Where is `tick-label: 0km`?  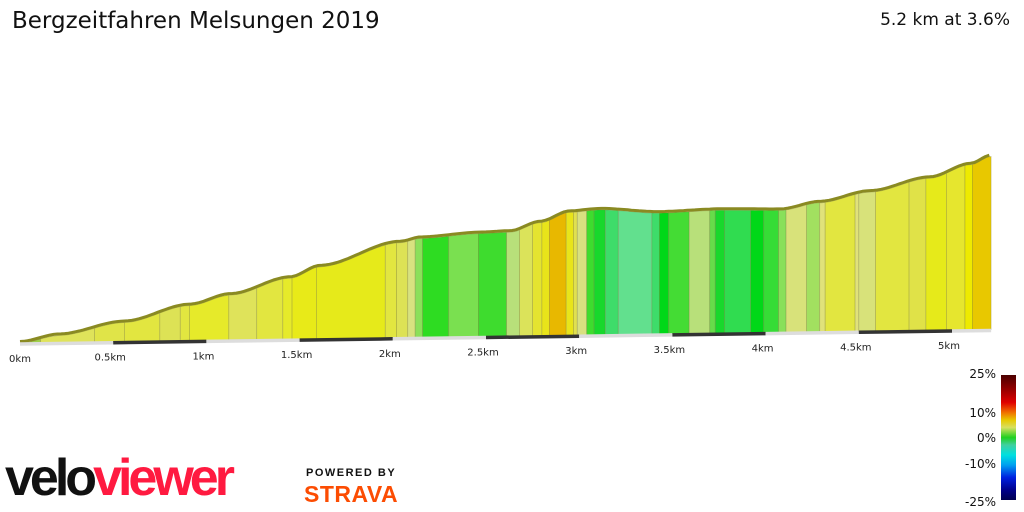
tick-label: 0km is located at coordinates (20, 359).